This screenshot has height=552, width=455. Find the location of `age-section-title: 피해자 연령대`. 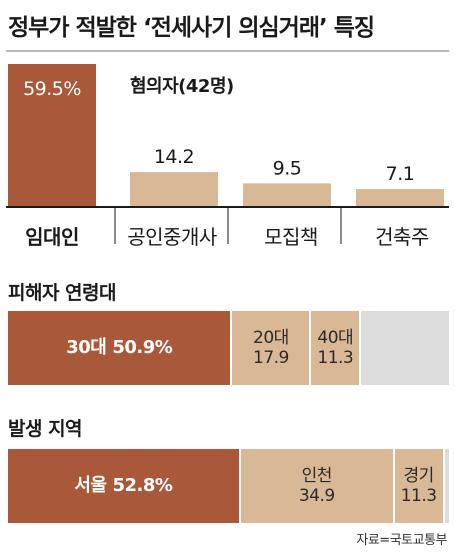

age-section-title: 피해자 연령대 is located at coordinates (62, 293).